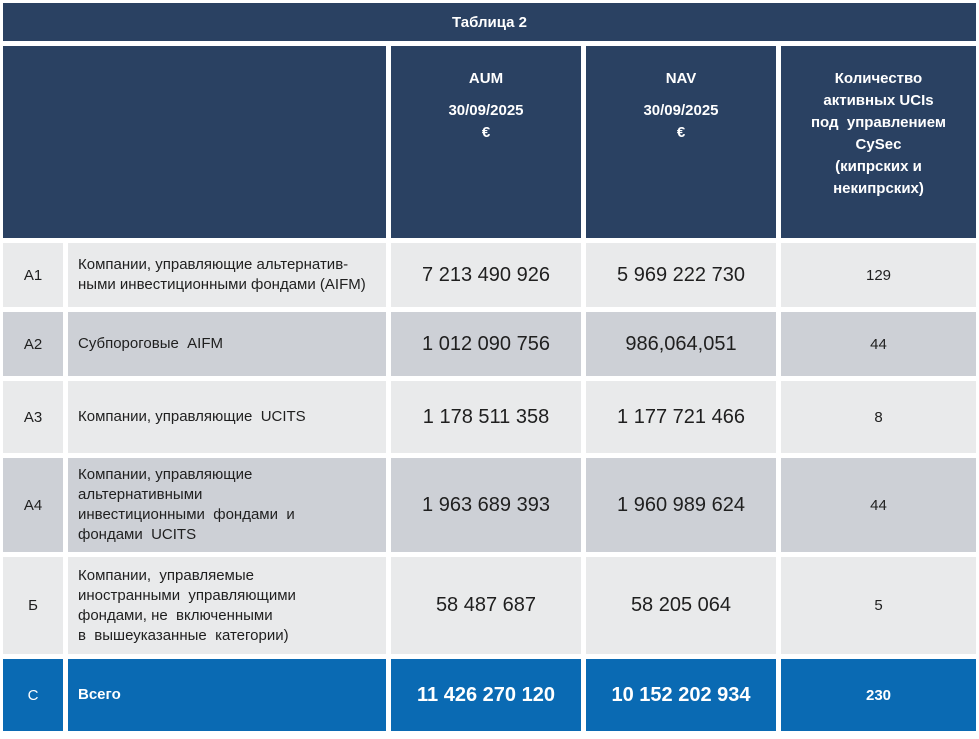 The width and height of the screenshot is (979, 739). Describe the element at coordinates (486, 505) in the screenshot. I see `row-aum-value: 1 963 689 393` at that location.